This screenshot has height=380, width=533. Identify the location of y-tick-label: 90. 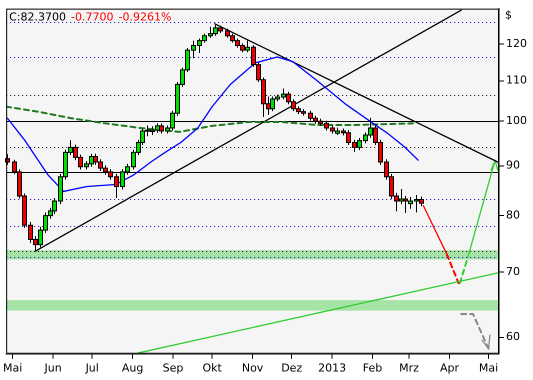
(513, 165).